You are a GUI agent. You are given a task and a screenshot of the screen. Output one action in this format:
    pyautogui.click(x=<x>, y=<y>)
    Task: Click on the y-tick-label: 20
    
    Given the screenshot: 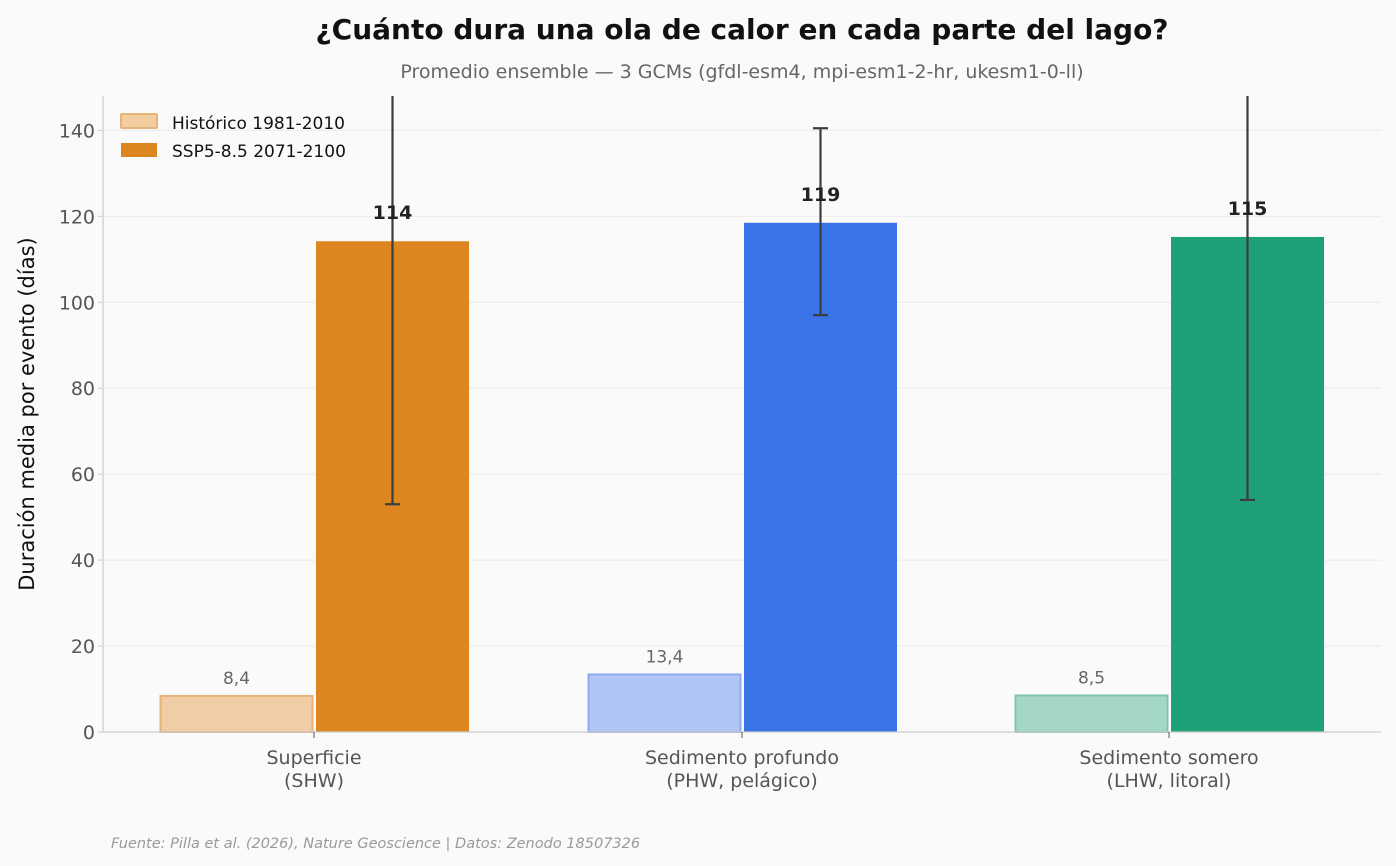 What is the action you would take?
    pyautogui.click(x=83, y=647)
    